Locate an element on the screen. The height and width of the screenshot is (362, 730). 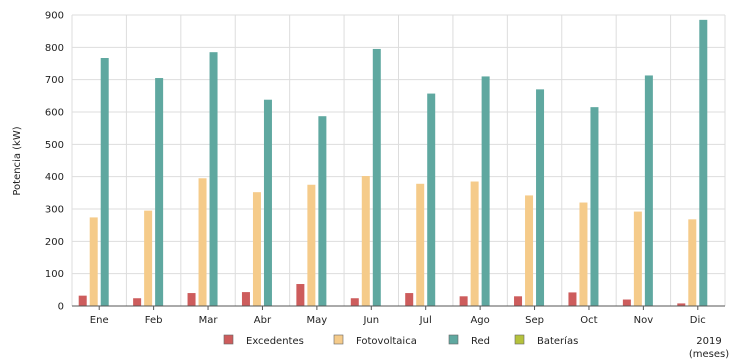
x-tick-label: Sep is located at coordinates (534, 320).